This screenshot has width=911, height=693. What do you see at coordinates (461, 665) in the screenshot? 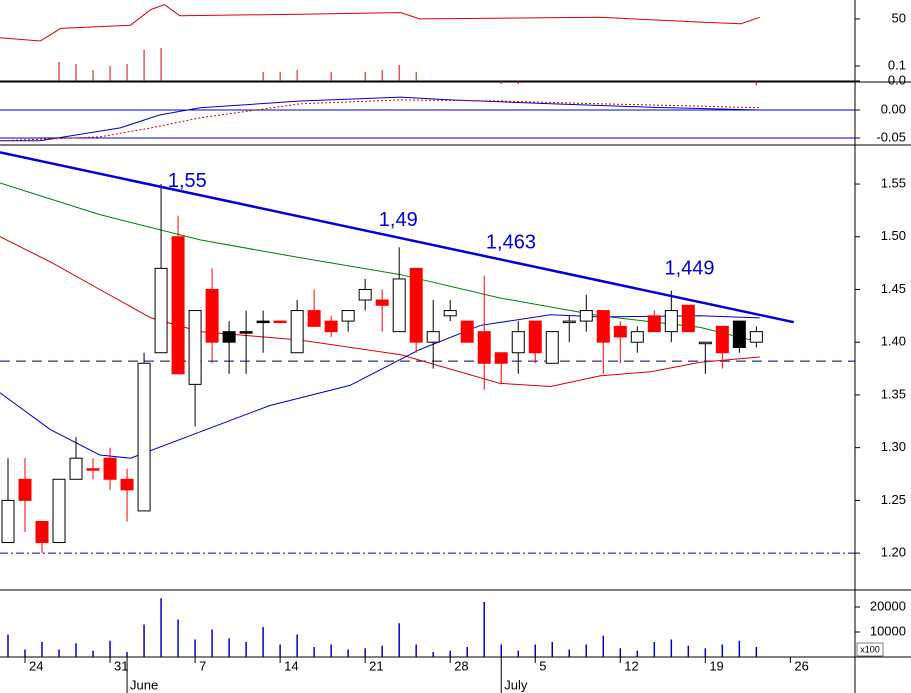
I see `x-tick-label: 28` at bounding box center [461, 665].